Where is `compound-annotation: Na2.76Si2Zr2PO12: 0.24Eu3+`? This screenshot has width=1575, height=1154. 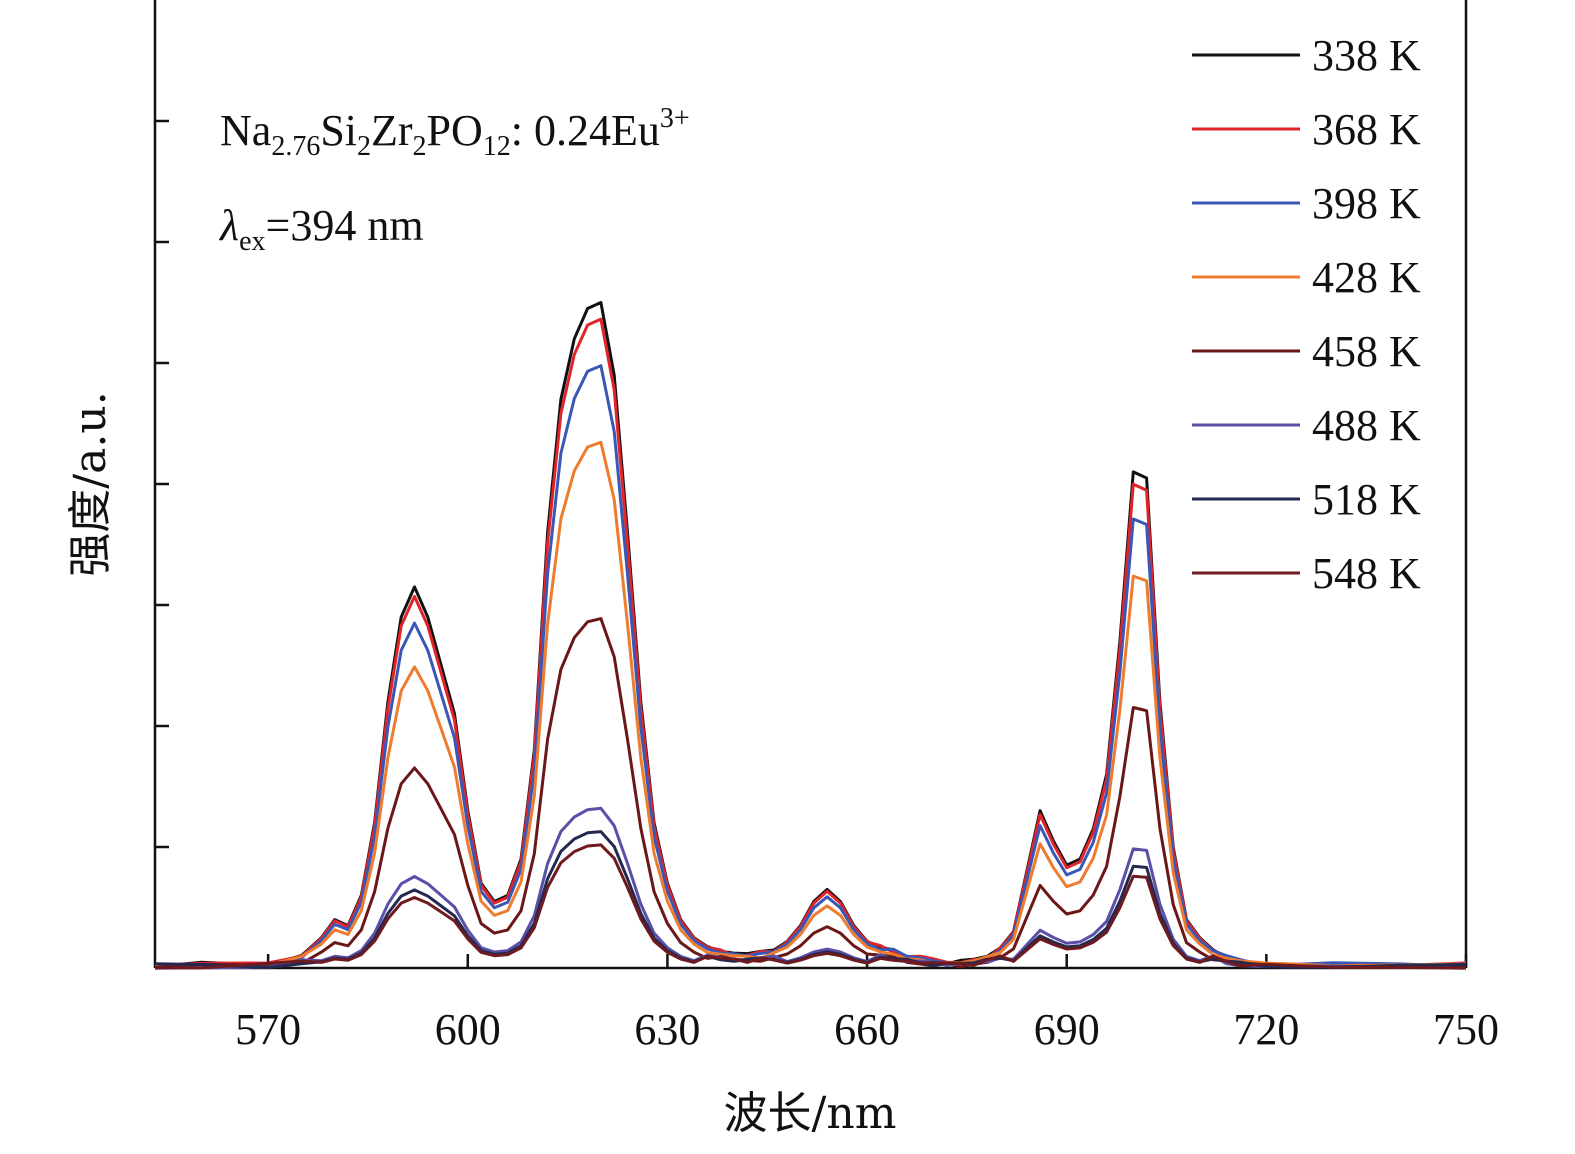 compound-annotation: Na2.76Si2Zr2PO12: 0.24Eu3+ is located at coordinates (455, 132).